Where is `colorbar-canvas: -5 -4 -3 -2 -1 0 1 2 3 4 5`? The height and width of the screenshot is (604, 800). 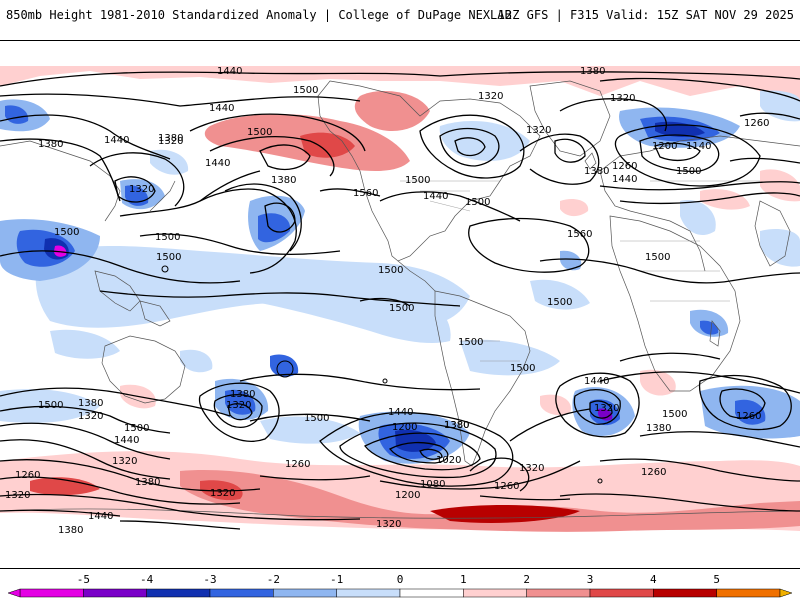
colorbar-canvas: -5 -4 -3 -2 -1 0 1 2 3 4 5 is located at coordinates (400, 585).